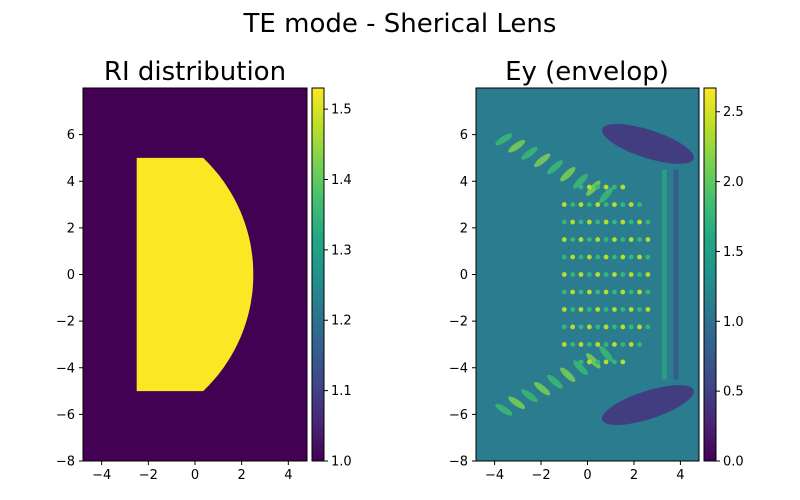 The height and width of the screenshot is (500, 800). Describe the element at coordinates (494, 475) in the screenshot. I see `ey-x-tick-label: −4` at that location.